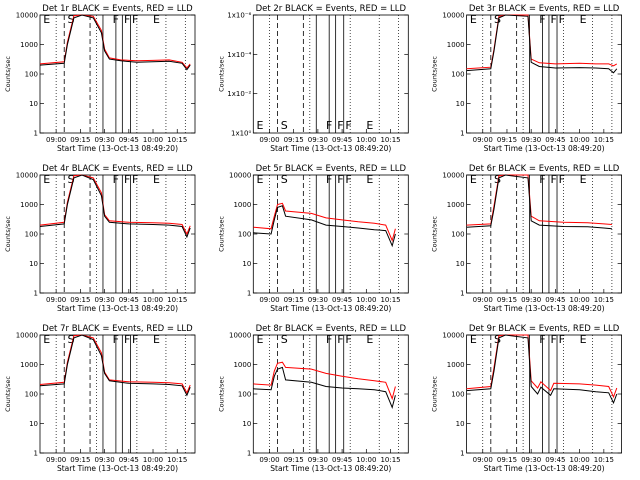  I want to click on lld-series-line, so click(324, 222).